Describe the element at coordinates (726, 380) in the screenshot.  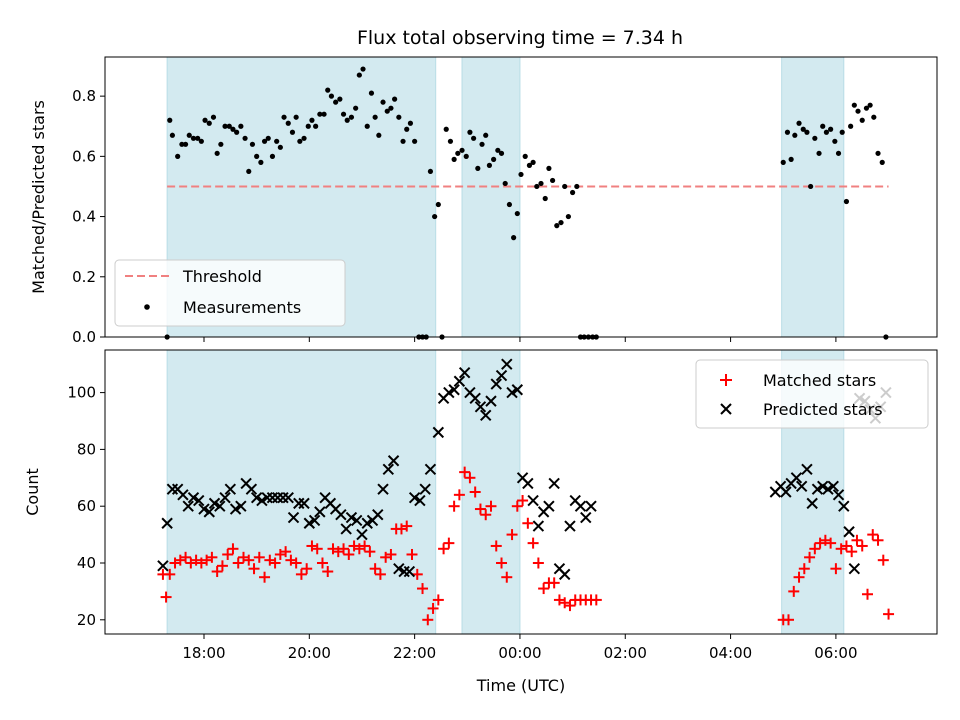
I see `legend-matched-swatch` at that location.